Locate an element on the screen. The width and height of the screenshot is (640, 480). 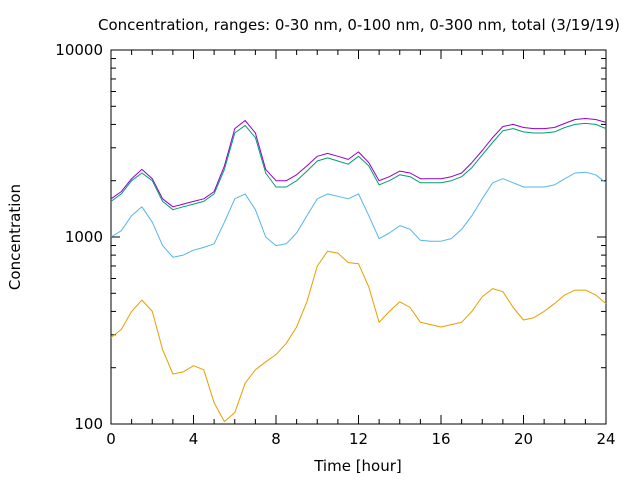
x-tick-label: 4 is located at coordinates (194, 439).